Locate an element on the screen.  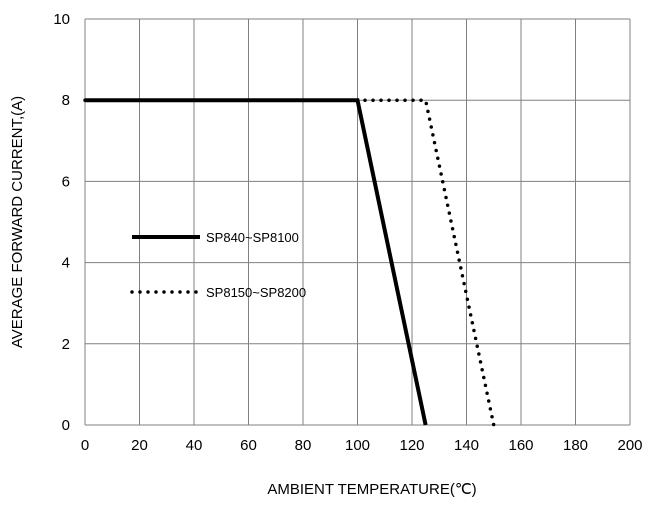
x-tick-label-8: 160 is located at coordinates (520, 445).